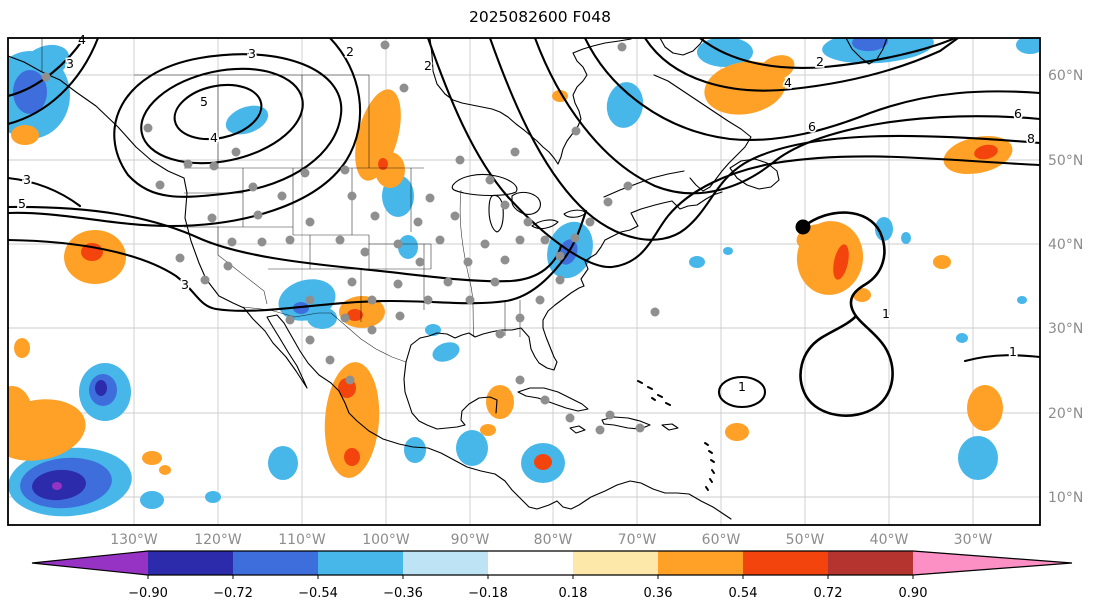 Image resolution: width=1105 pixels, height=615 pixels. I want to click on lon-tick-label: 120°W, so click(218, 540).